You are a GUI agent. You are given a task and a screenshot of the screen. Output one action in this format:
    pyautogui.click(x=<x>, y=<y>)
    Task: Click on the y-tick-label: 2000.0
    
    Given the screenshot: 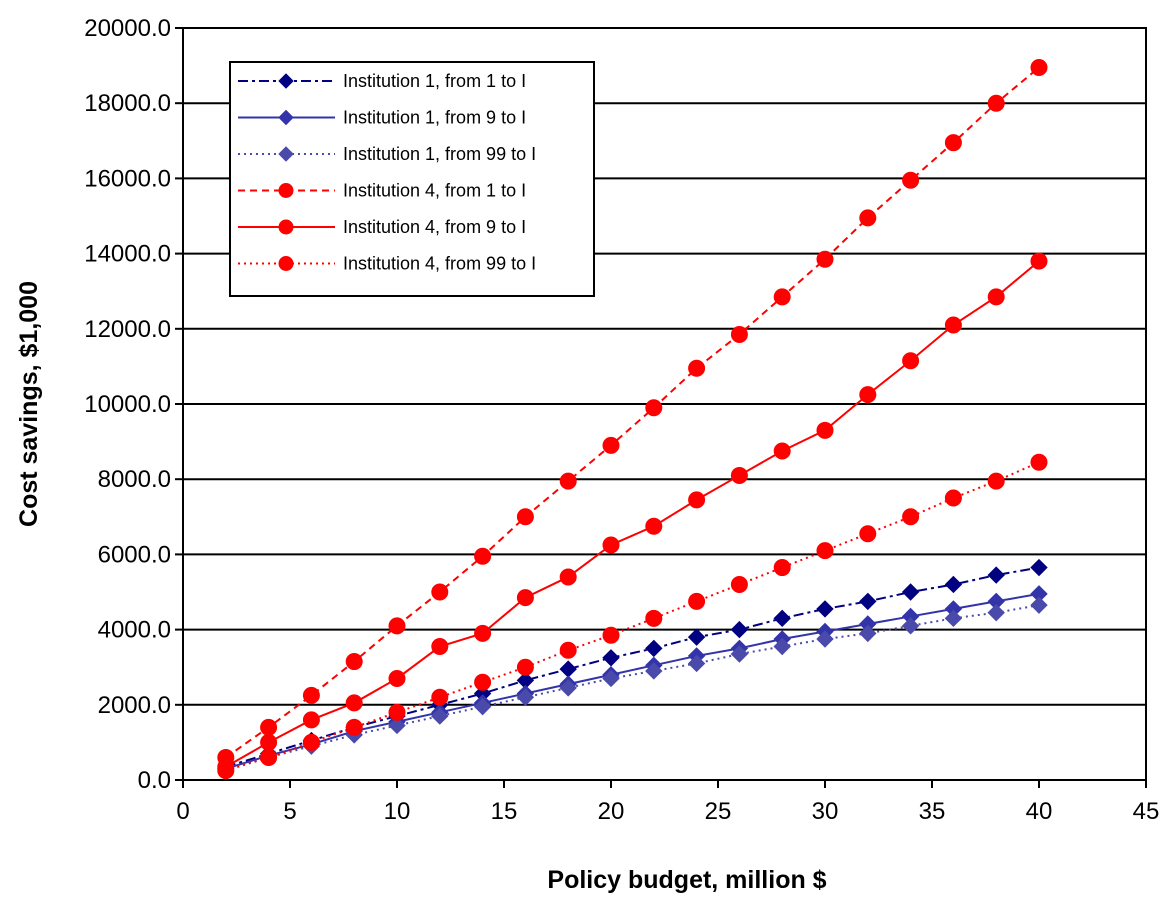 What is the action you would take?
    pyautogui.click(x=134, y=705)
    